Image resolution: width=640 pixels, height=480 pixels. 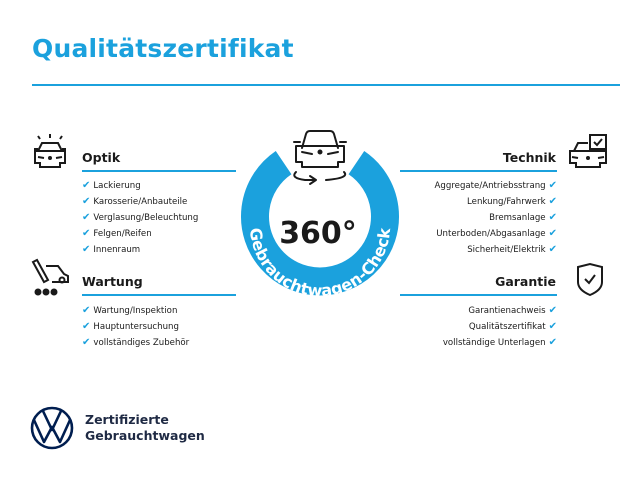 I want to click on list-item: Lenkung/Fahrwerk ✔, so click(x=512, y=201).